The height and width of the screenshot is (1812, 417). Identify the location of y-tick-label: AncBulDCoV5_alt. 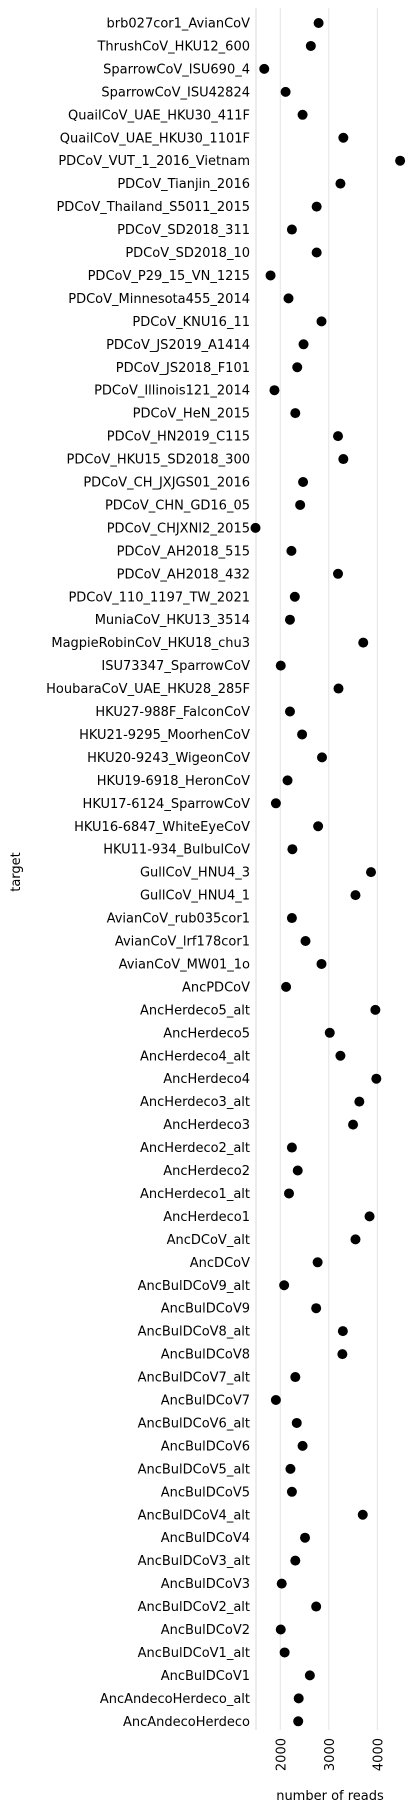
(194, 1469).